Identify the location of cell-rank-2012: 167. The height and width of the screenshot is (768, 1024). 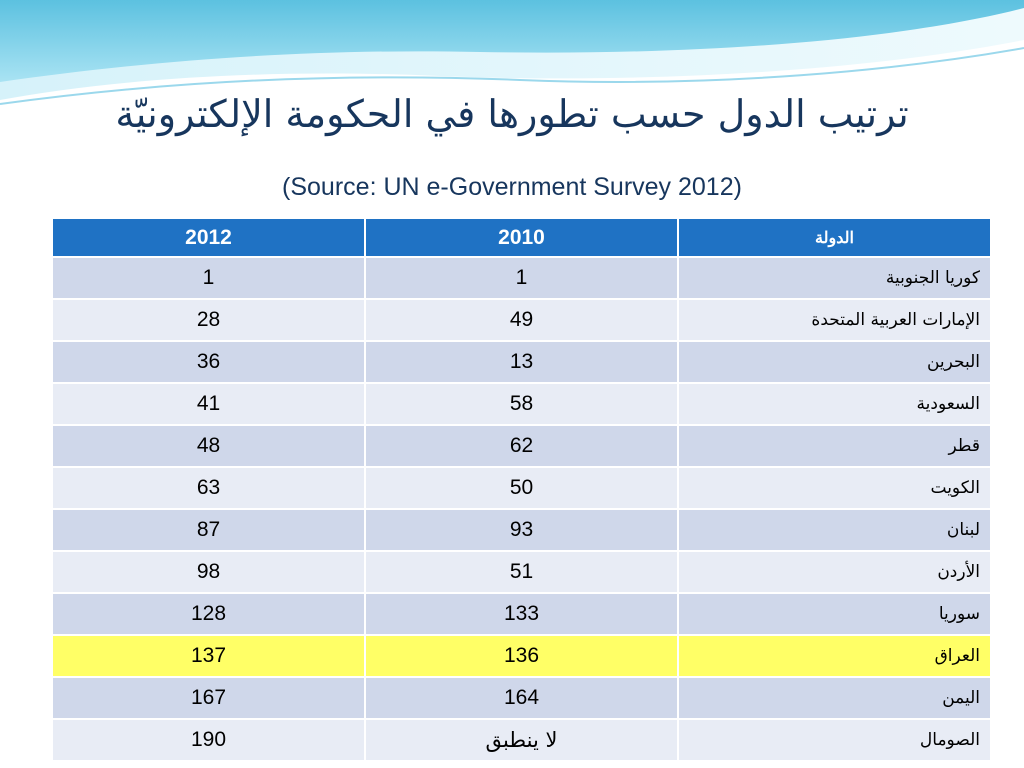
(208, 698).